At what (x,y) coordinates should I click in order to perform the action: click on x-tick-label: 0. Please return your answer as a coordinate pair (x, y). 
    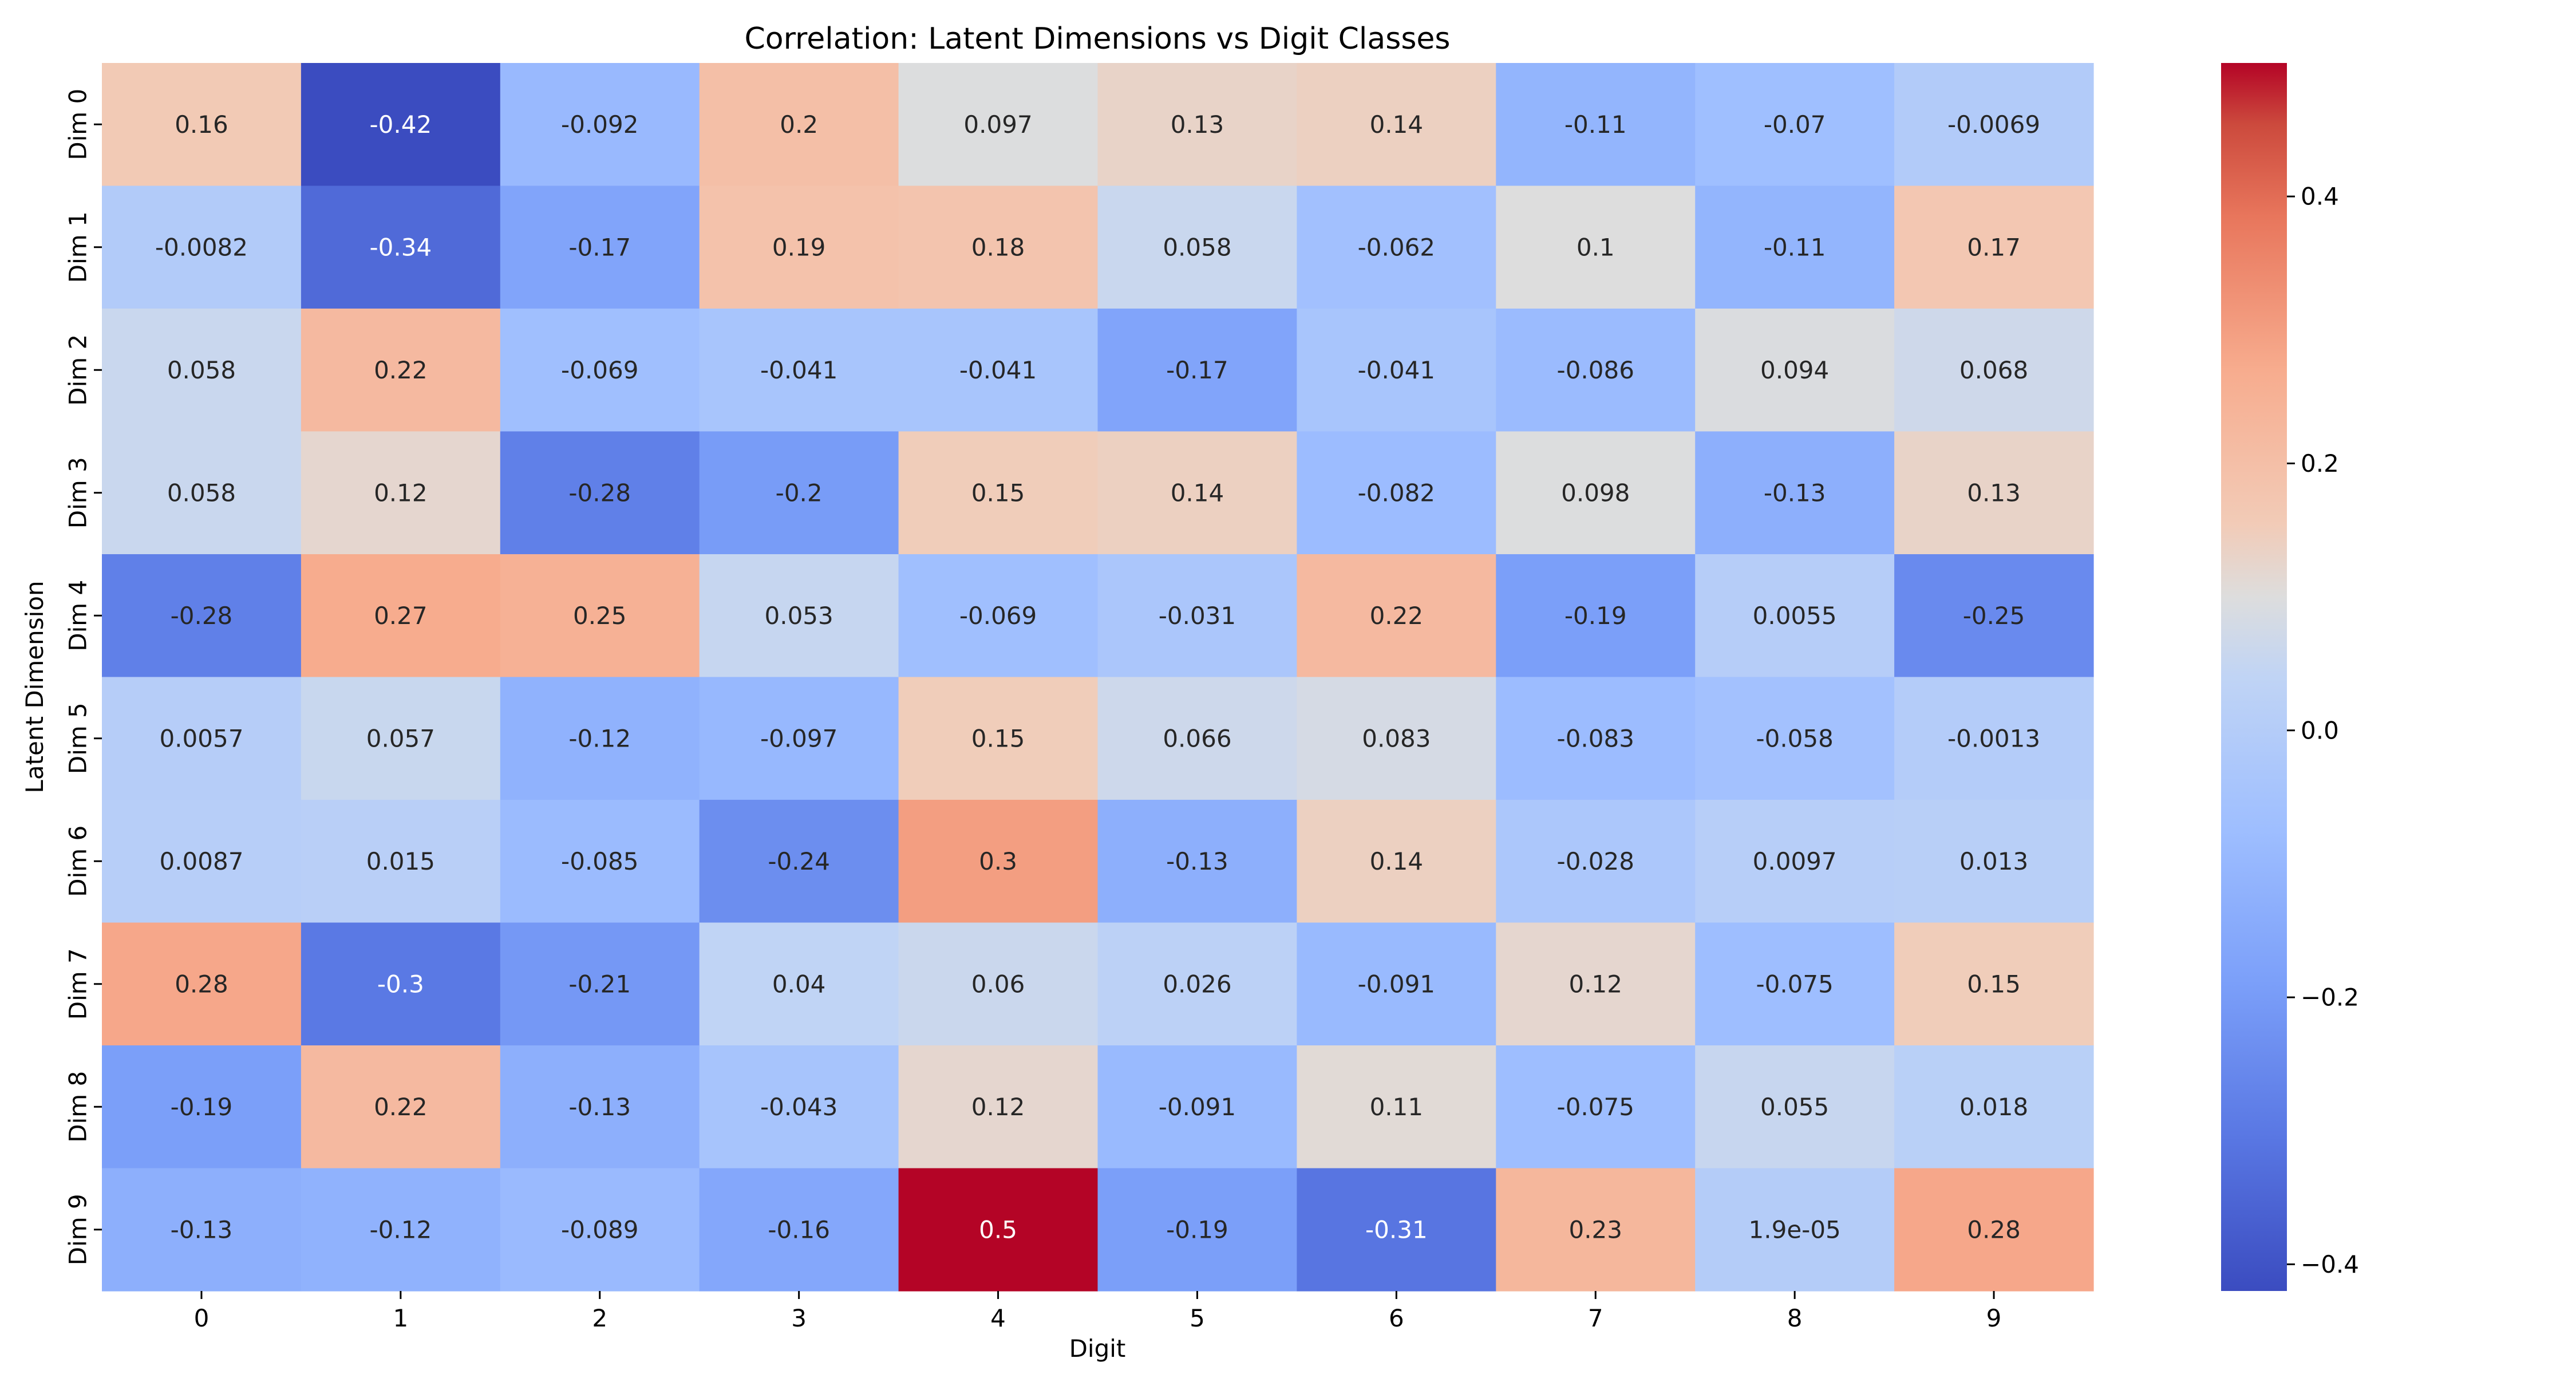
    Looking at the image, I should click on (202, 1318).